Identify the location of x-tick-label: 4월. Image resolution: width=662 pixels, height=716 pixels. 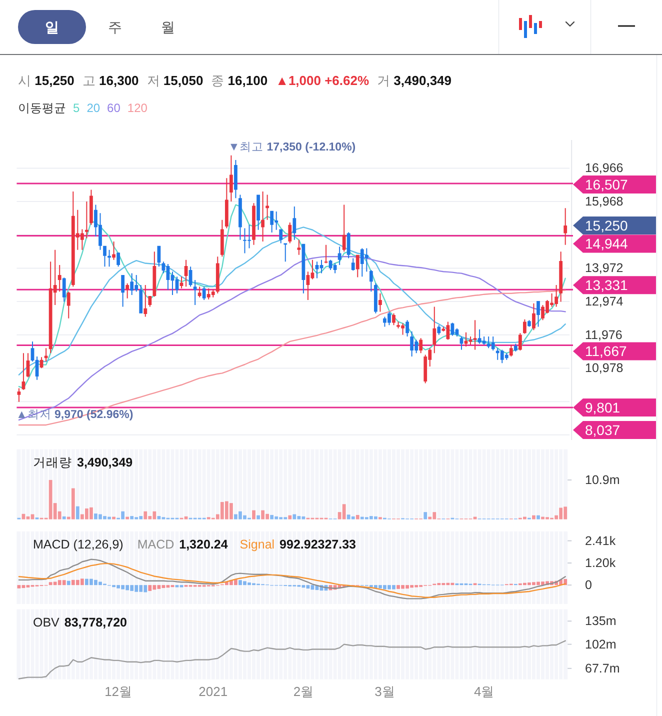
(484, 690).